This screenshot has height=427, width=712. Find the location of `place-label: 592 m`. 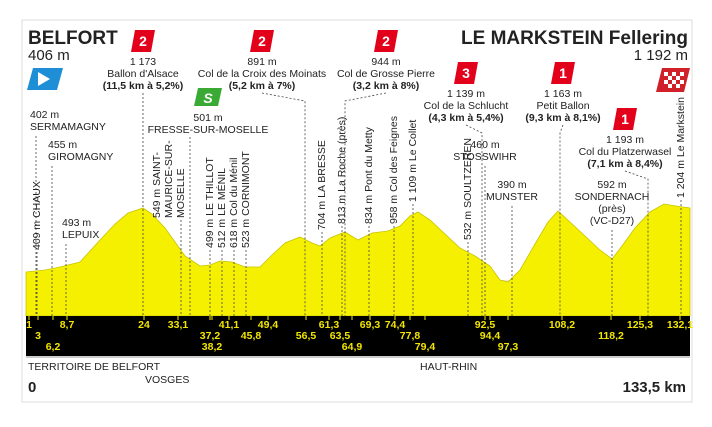

place-label: 592 m is located at coordinates (611, 185).